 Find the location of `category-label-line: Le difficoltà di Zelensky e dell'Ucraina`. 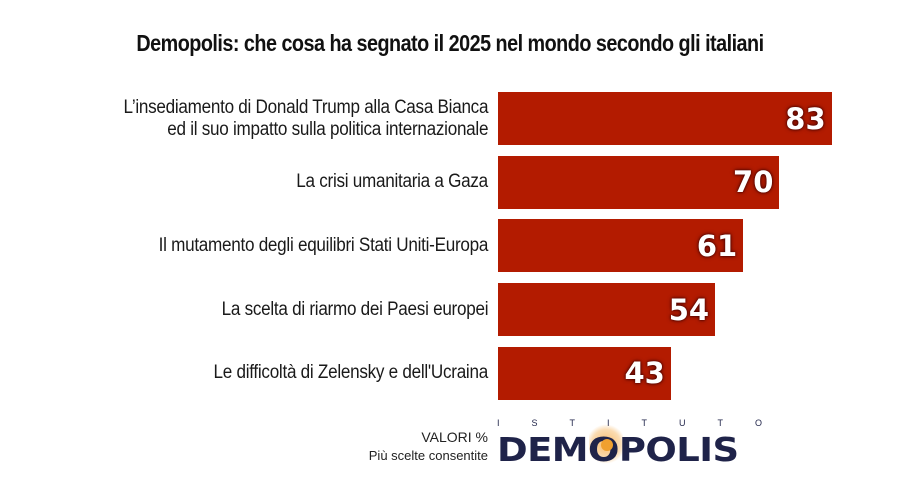

category-label-line: Le difficoltà di Zelensky e dell'Ucraina is located at coordinates (351, 373).